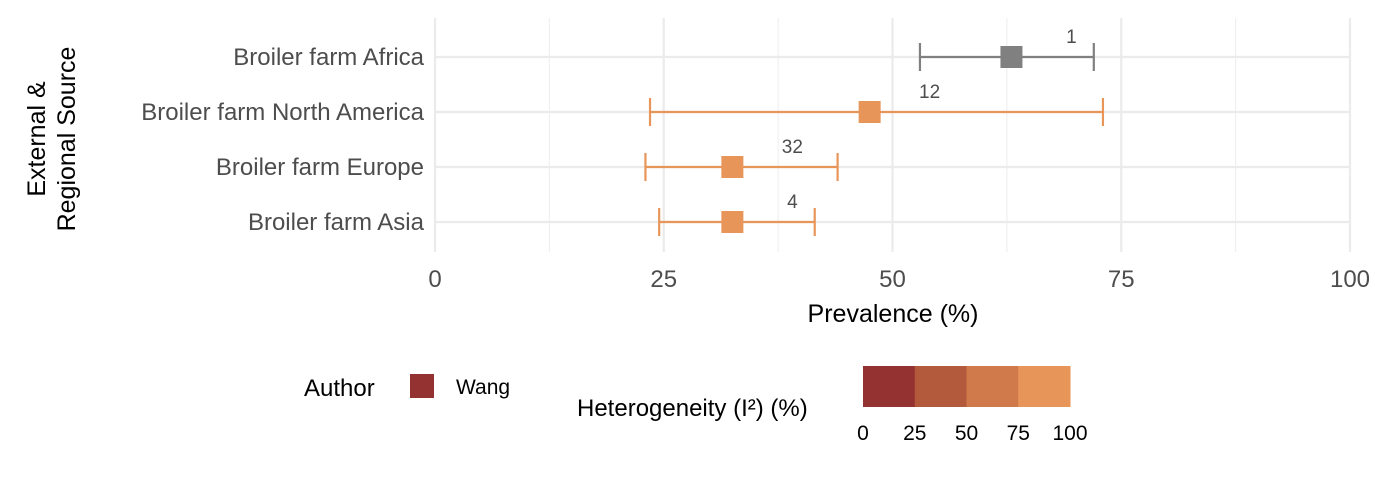  What do you see at coordinates (792, 147) in the screenshot?
I see `study-count-label: 32` at bounding box center [792, 147].